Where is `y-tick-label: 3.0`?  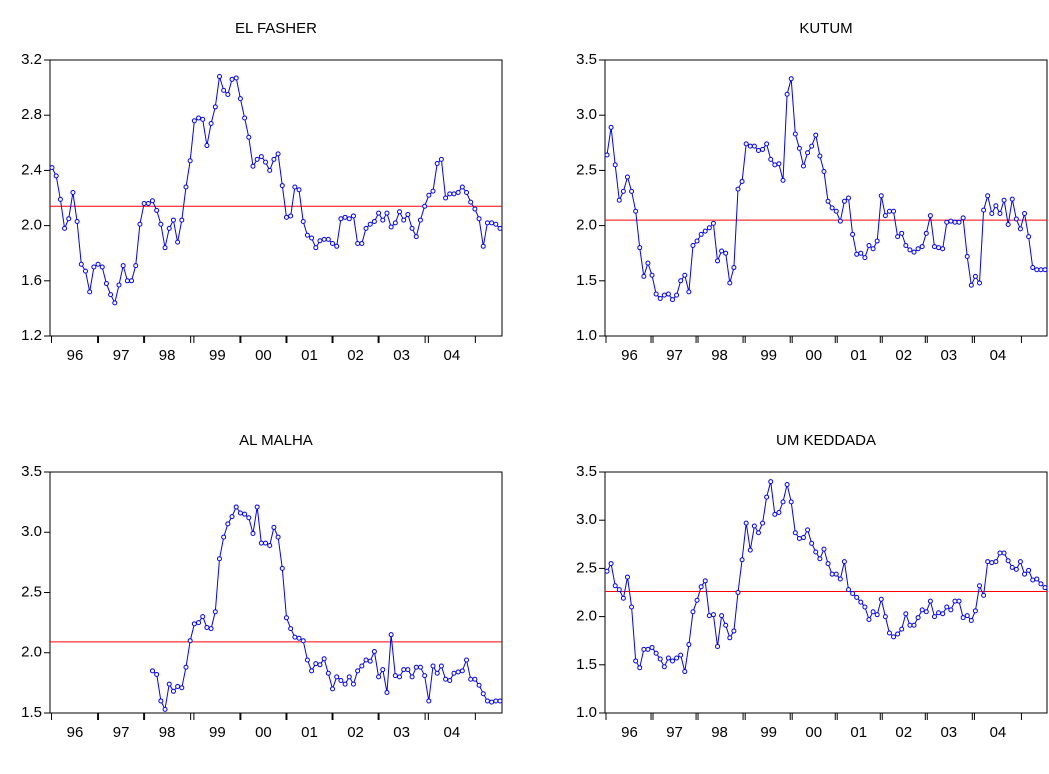
y-tick-label: 3.0 is located at coordinates (31, 531).